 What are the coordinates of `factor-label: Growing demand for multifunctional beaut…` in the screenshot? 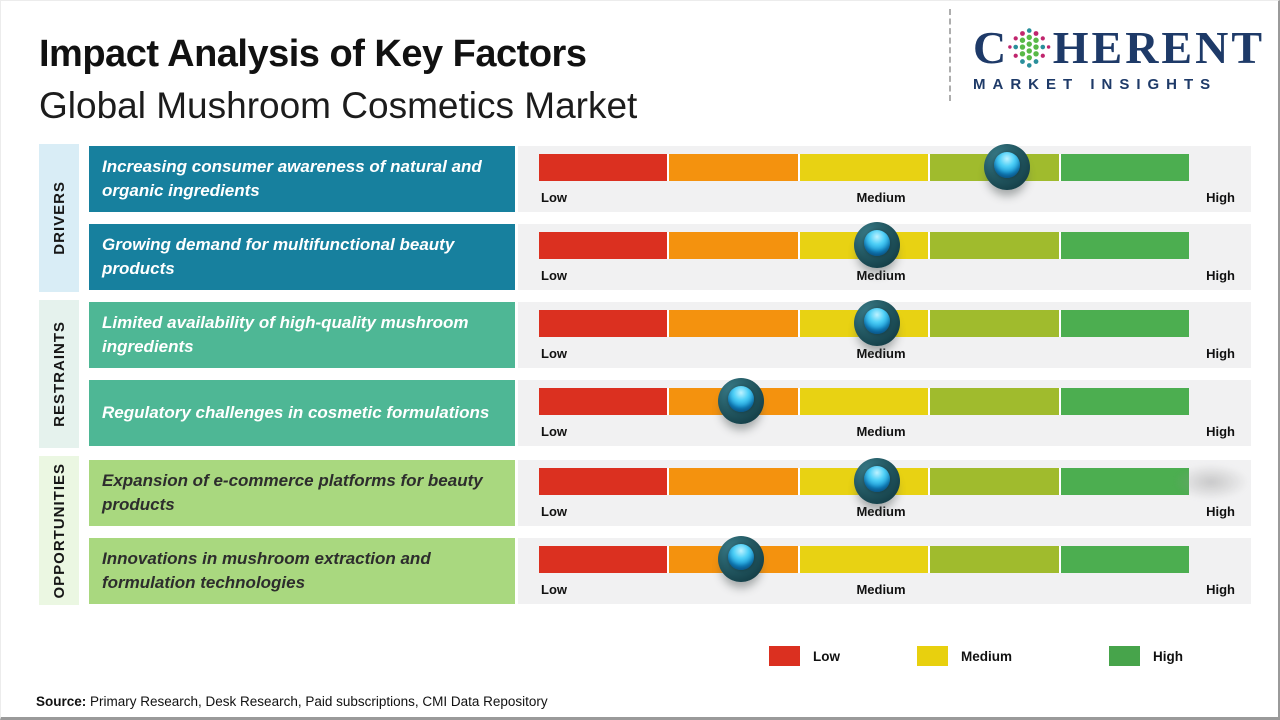 It's located at (278, 256).